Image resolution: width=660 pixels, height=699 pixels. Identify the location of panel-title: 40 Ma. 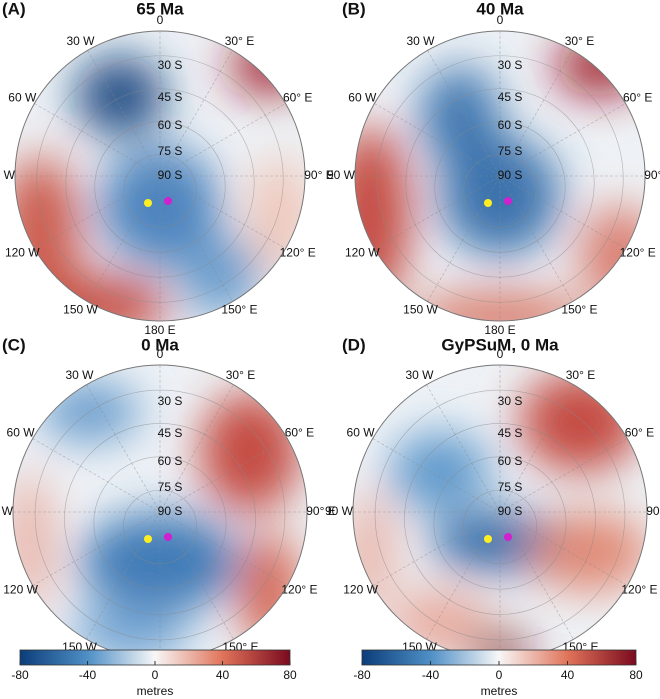
(500, 9).